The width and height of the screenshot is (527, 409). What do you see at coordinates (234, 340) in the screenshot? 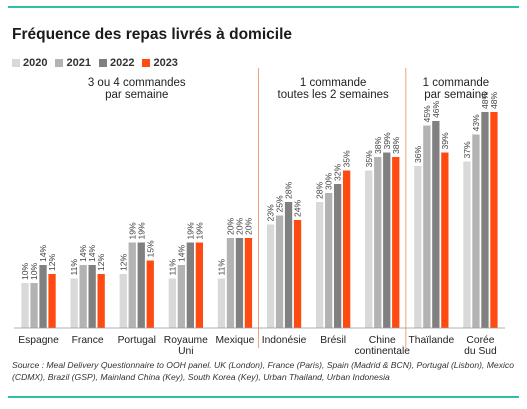
I see `category-label: Mexique` at bounding box center [234, 340].